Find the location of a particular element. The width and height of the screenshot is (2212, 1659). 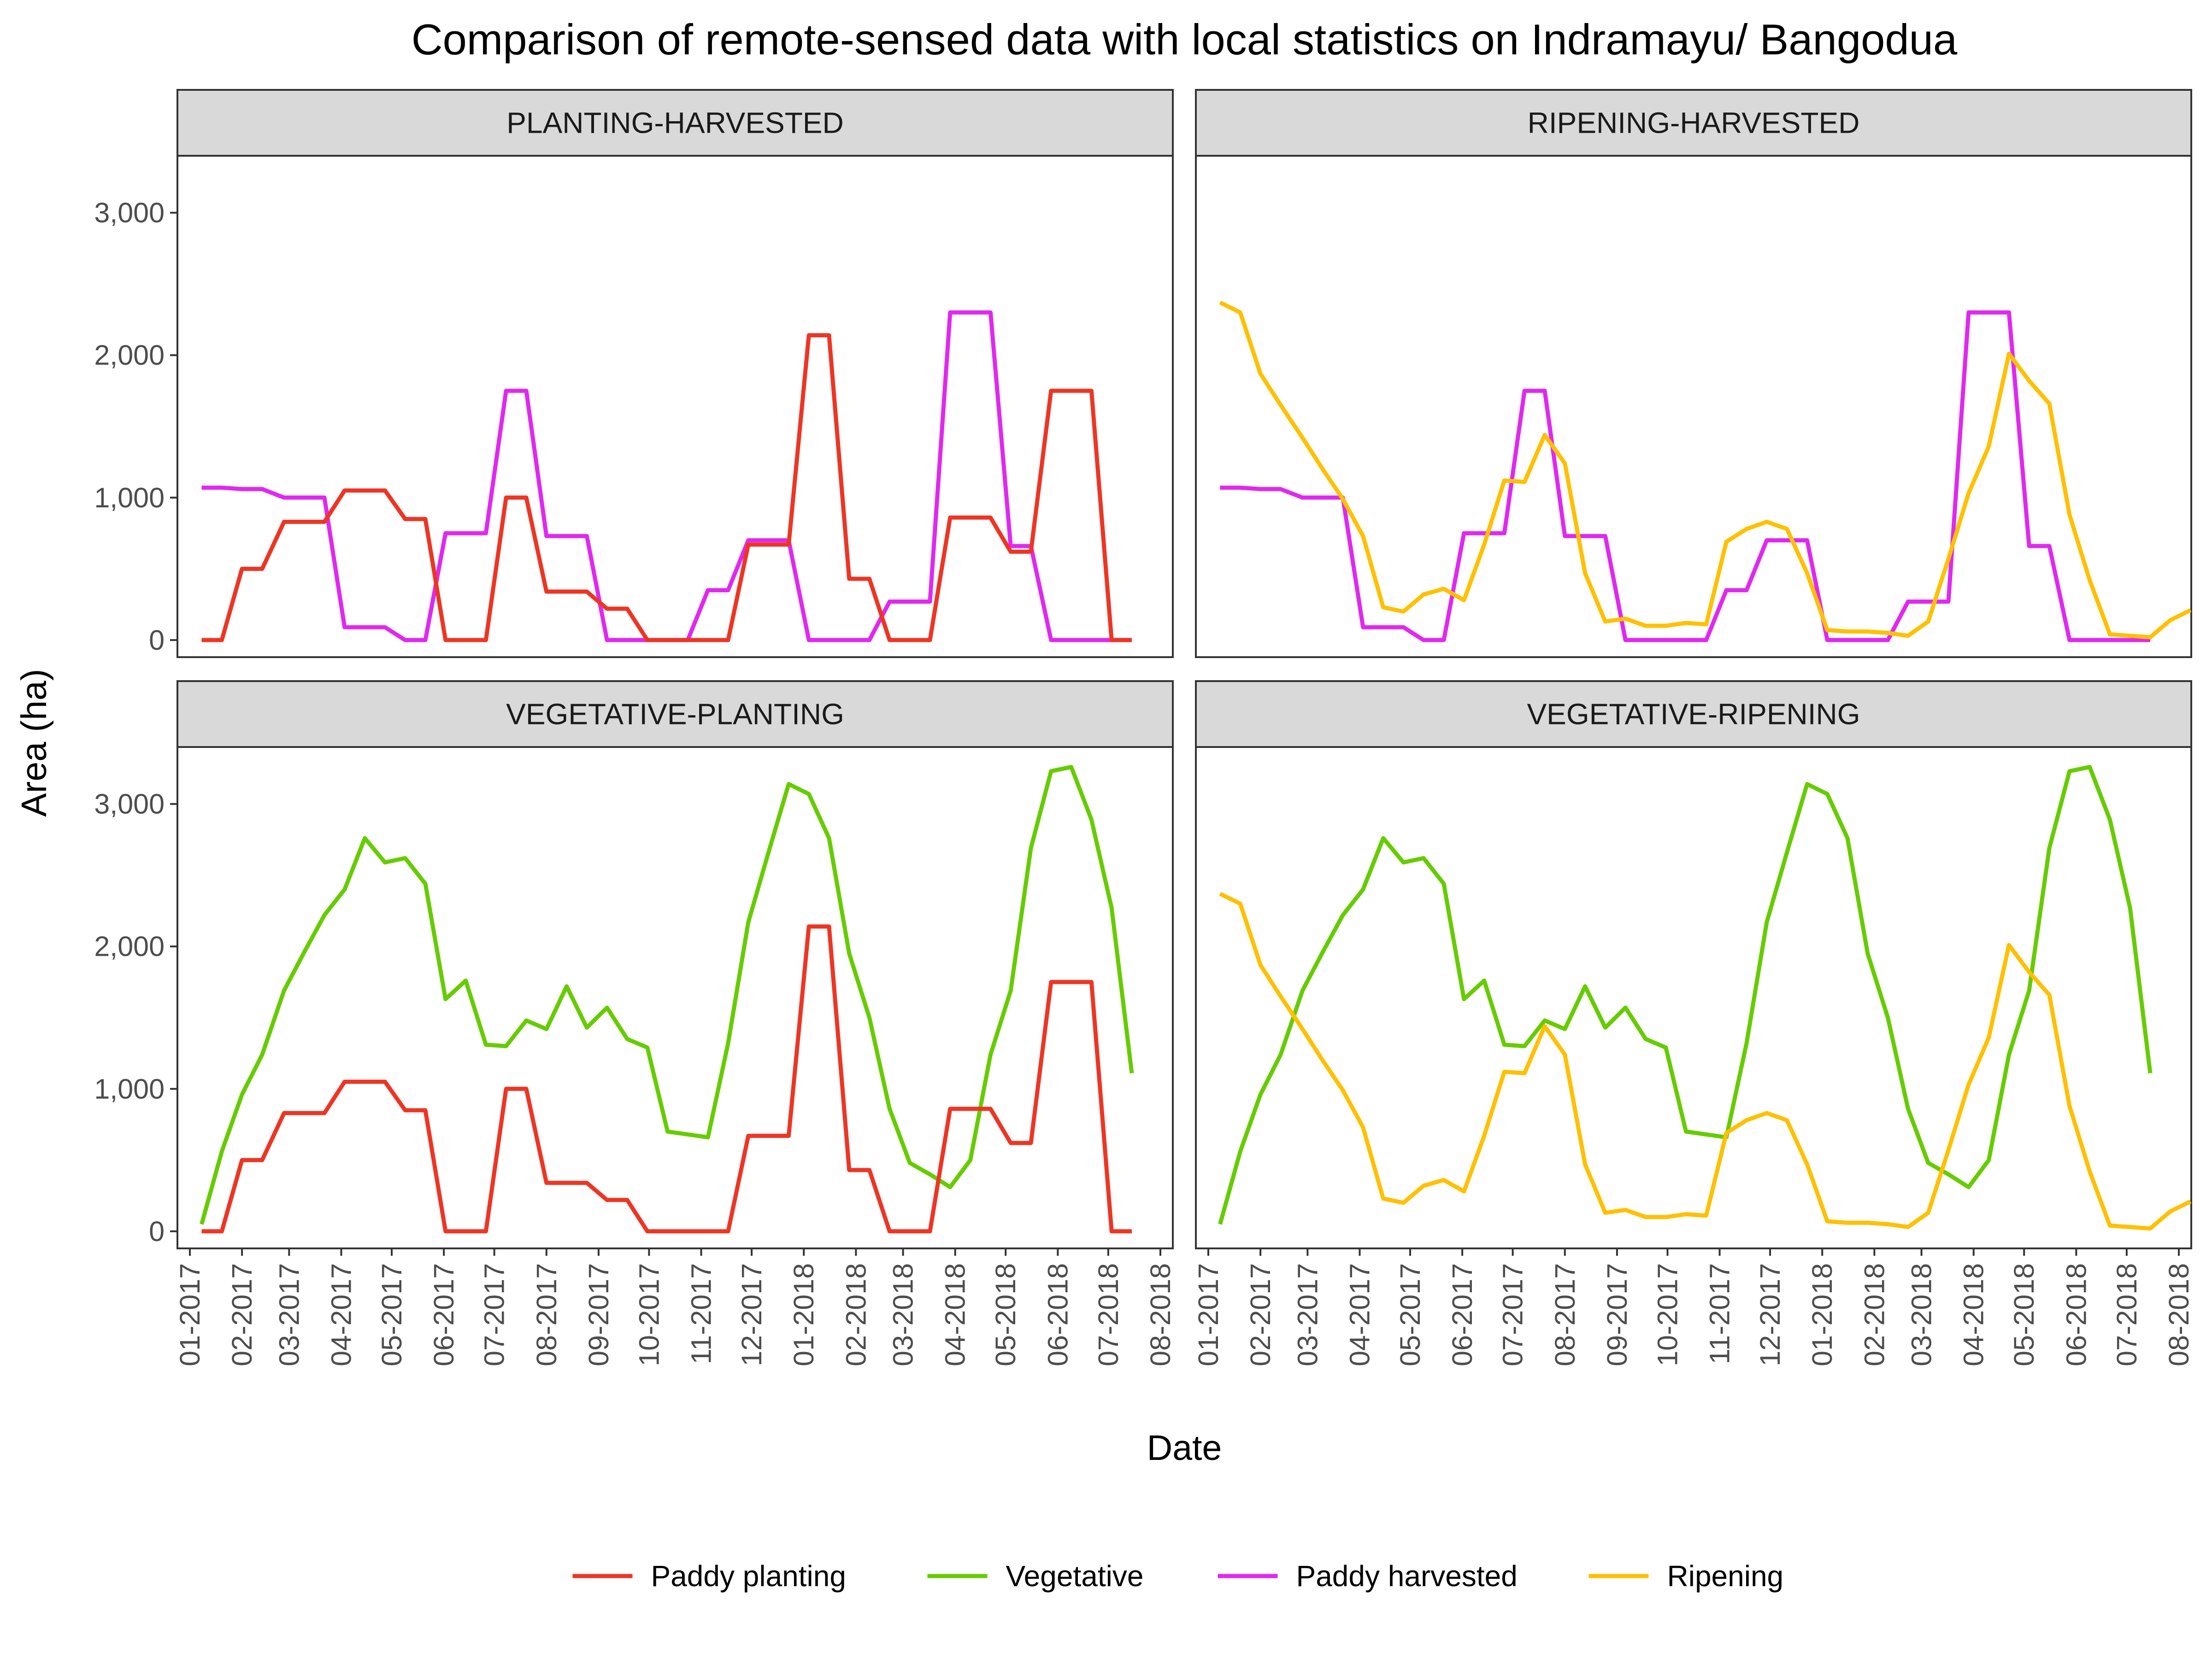

legend-item-paddy-planting: Paddy planting is located at coordinates (709, 1576).